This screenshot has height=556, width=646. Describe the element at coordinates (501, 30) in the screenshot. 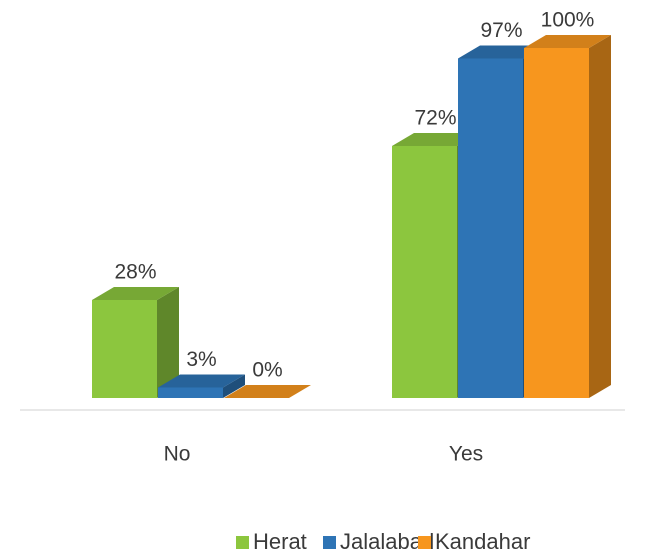

I see `value-label: 97%` at that location.